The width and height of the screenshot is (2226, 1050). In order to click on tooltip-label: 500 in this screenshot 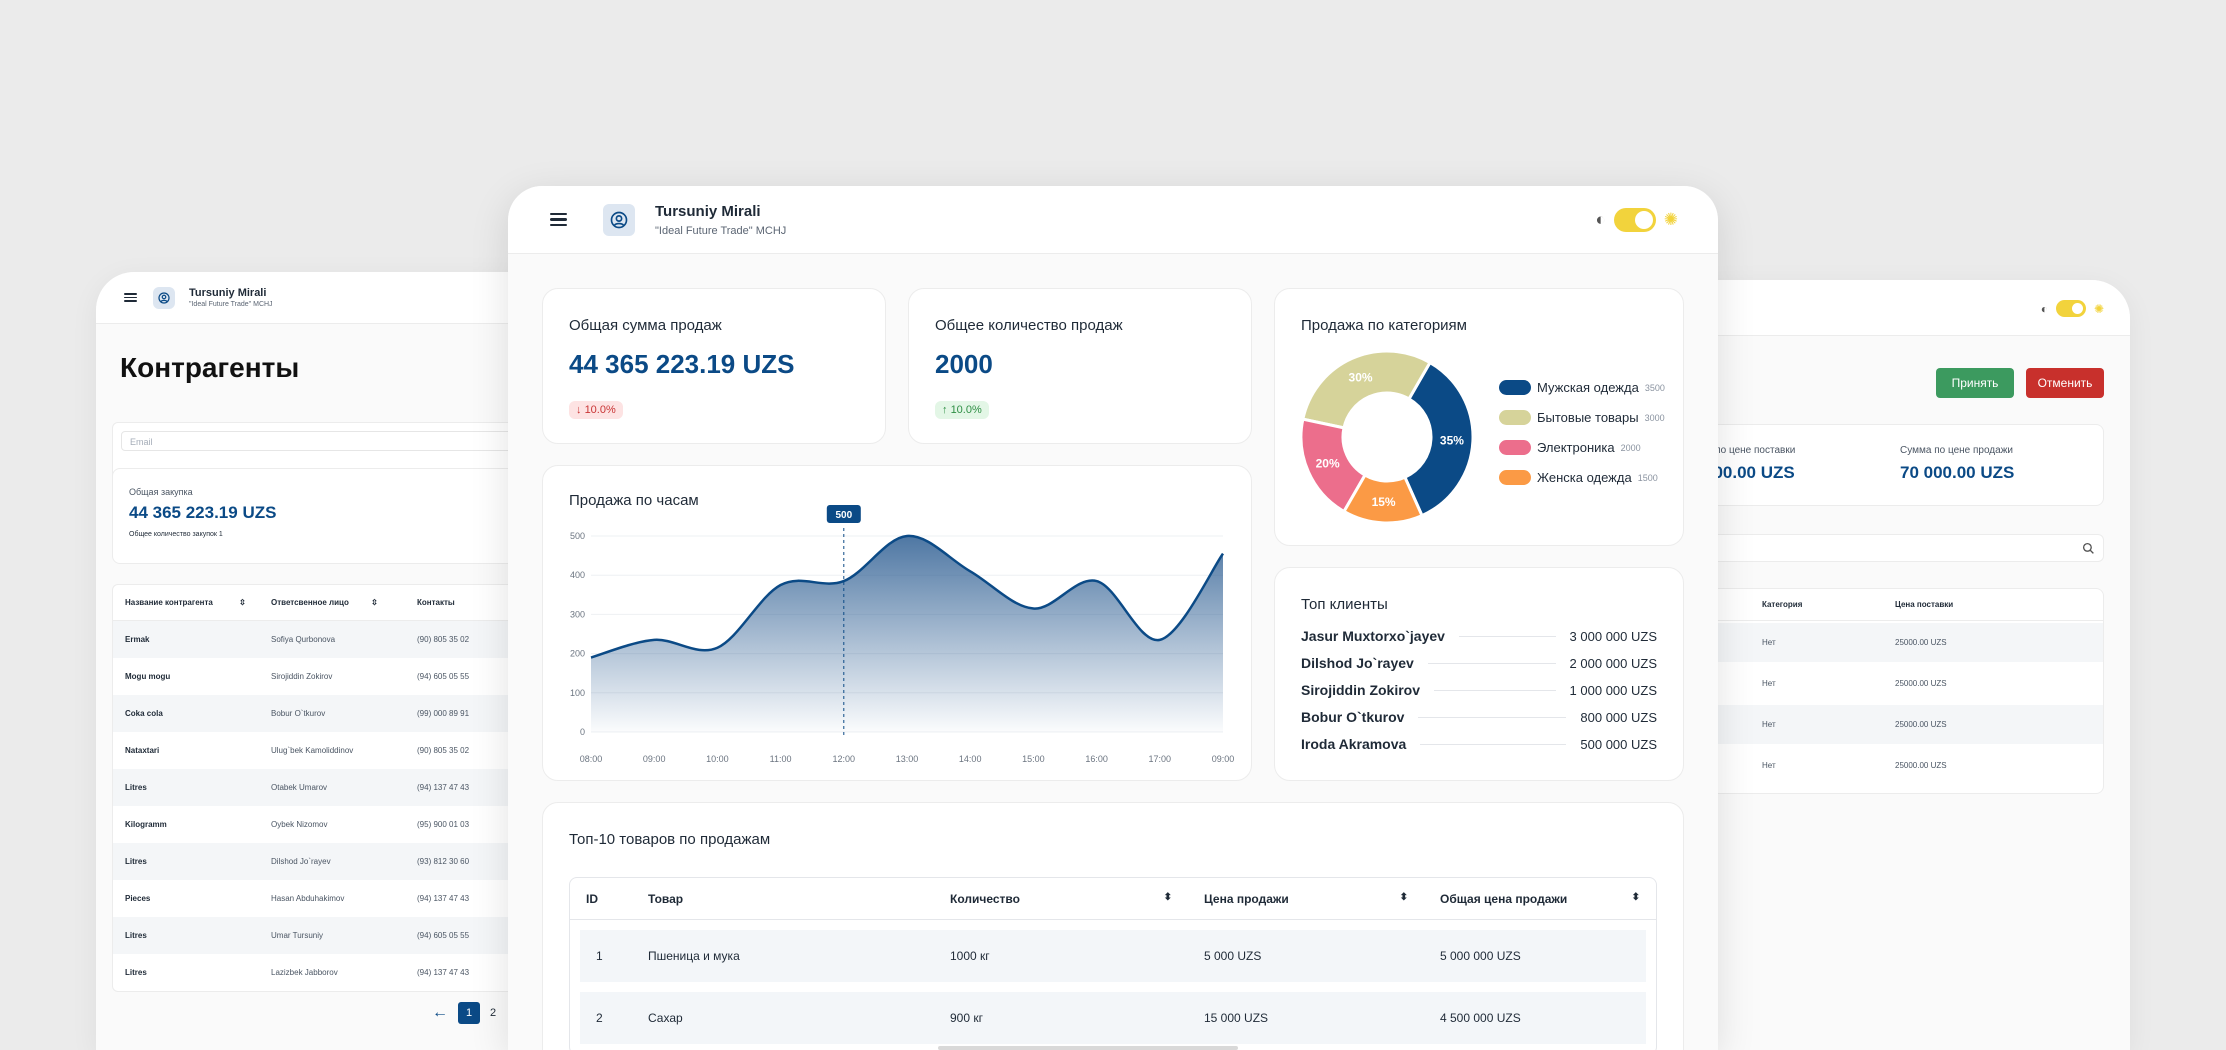, I will do `click(843, 515)`.